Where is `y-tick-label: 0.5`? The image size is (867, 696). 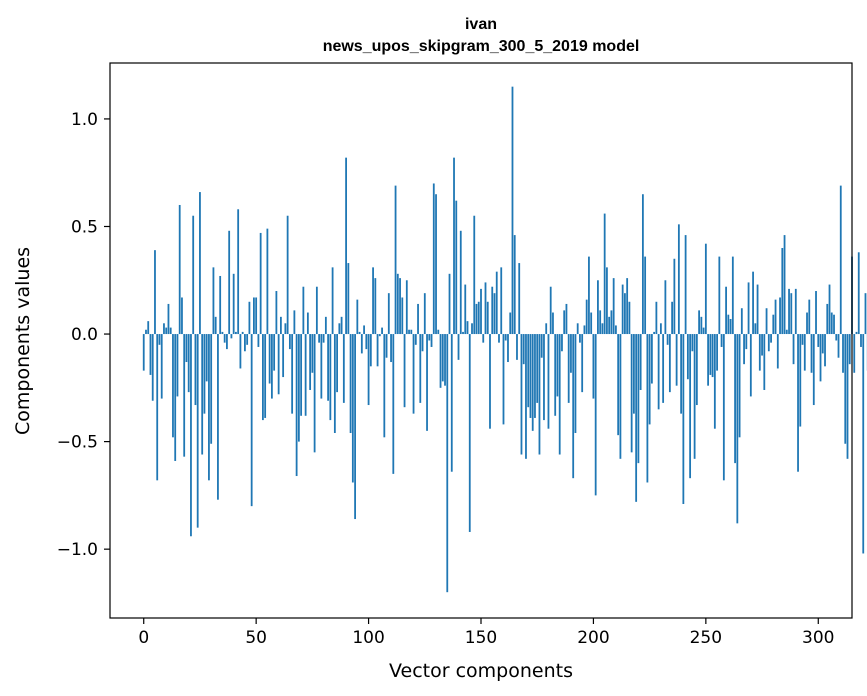 y-tick-label: 0.5 is located at coordinates (84, 227).